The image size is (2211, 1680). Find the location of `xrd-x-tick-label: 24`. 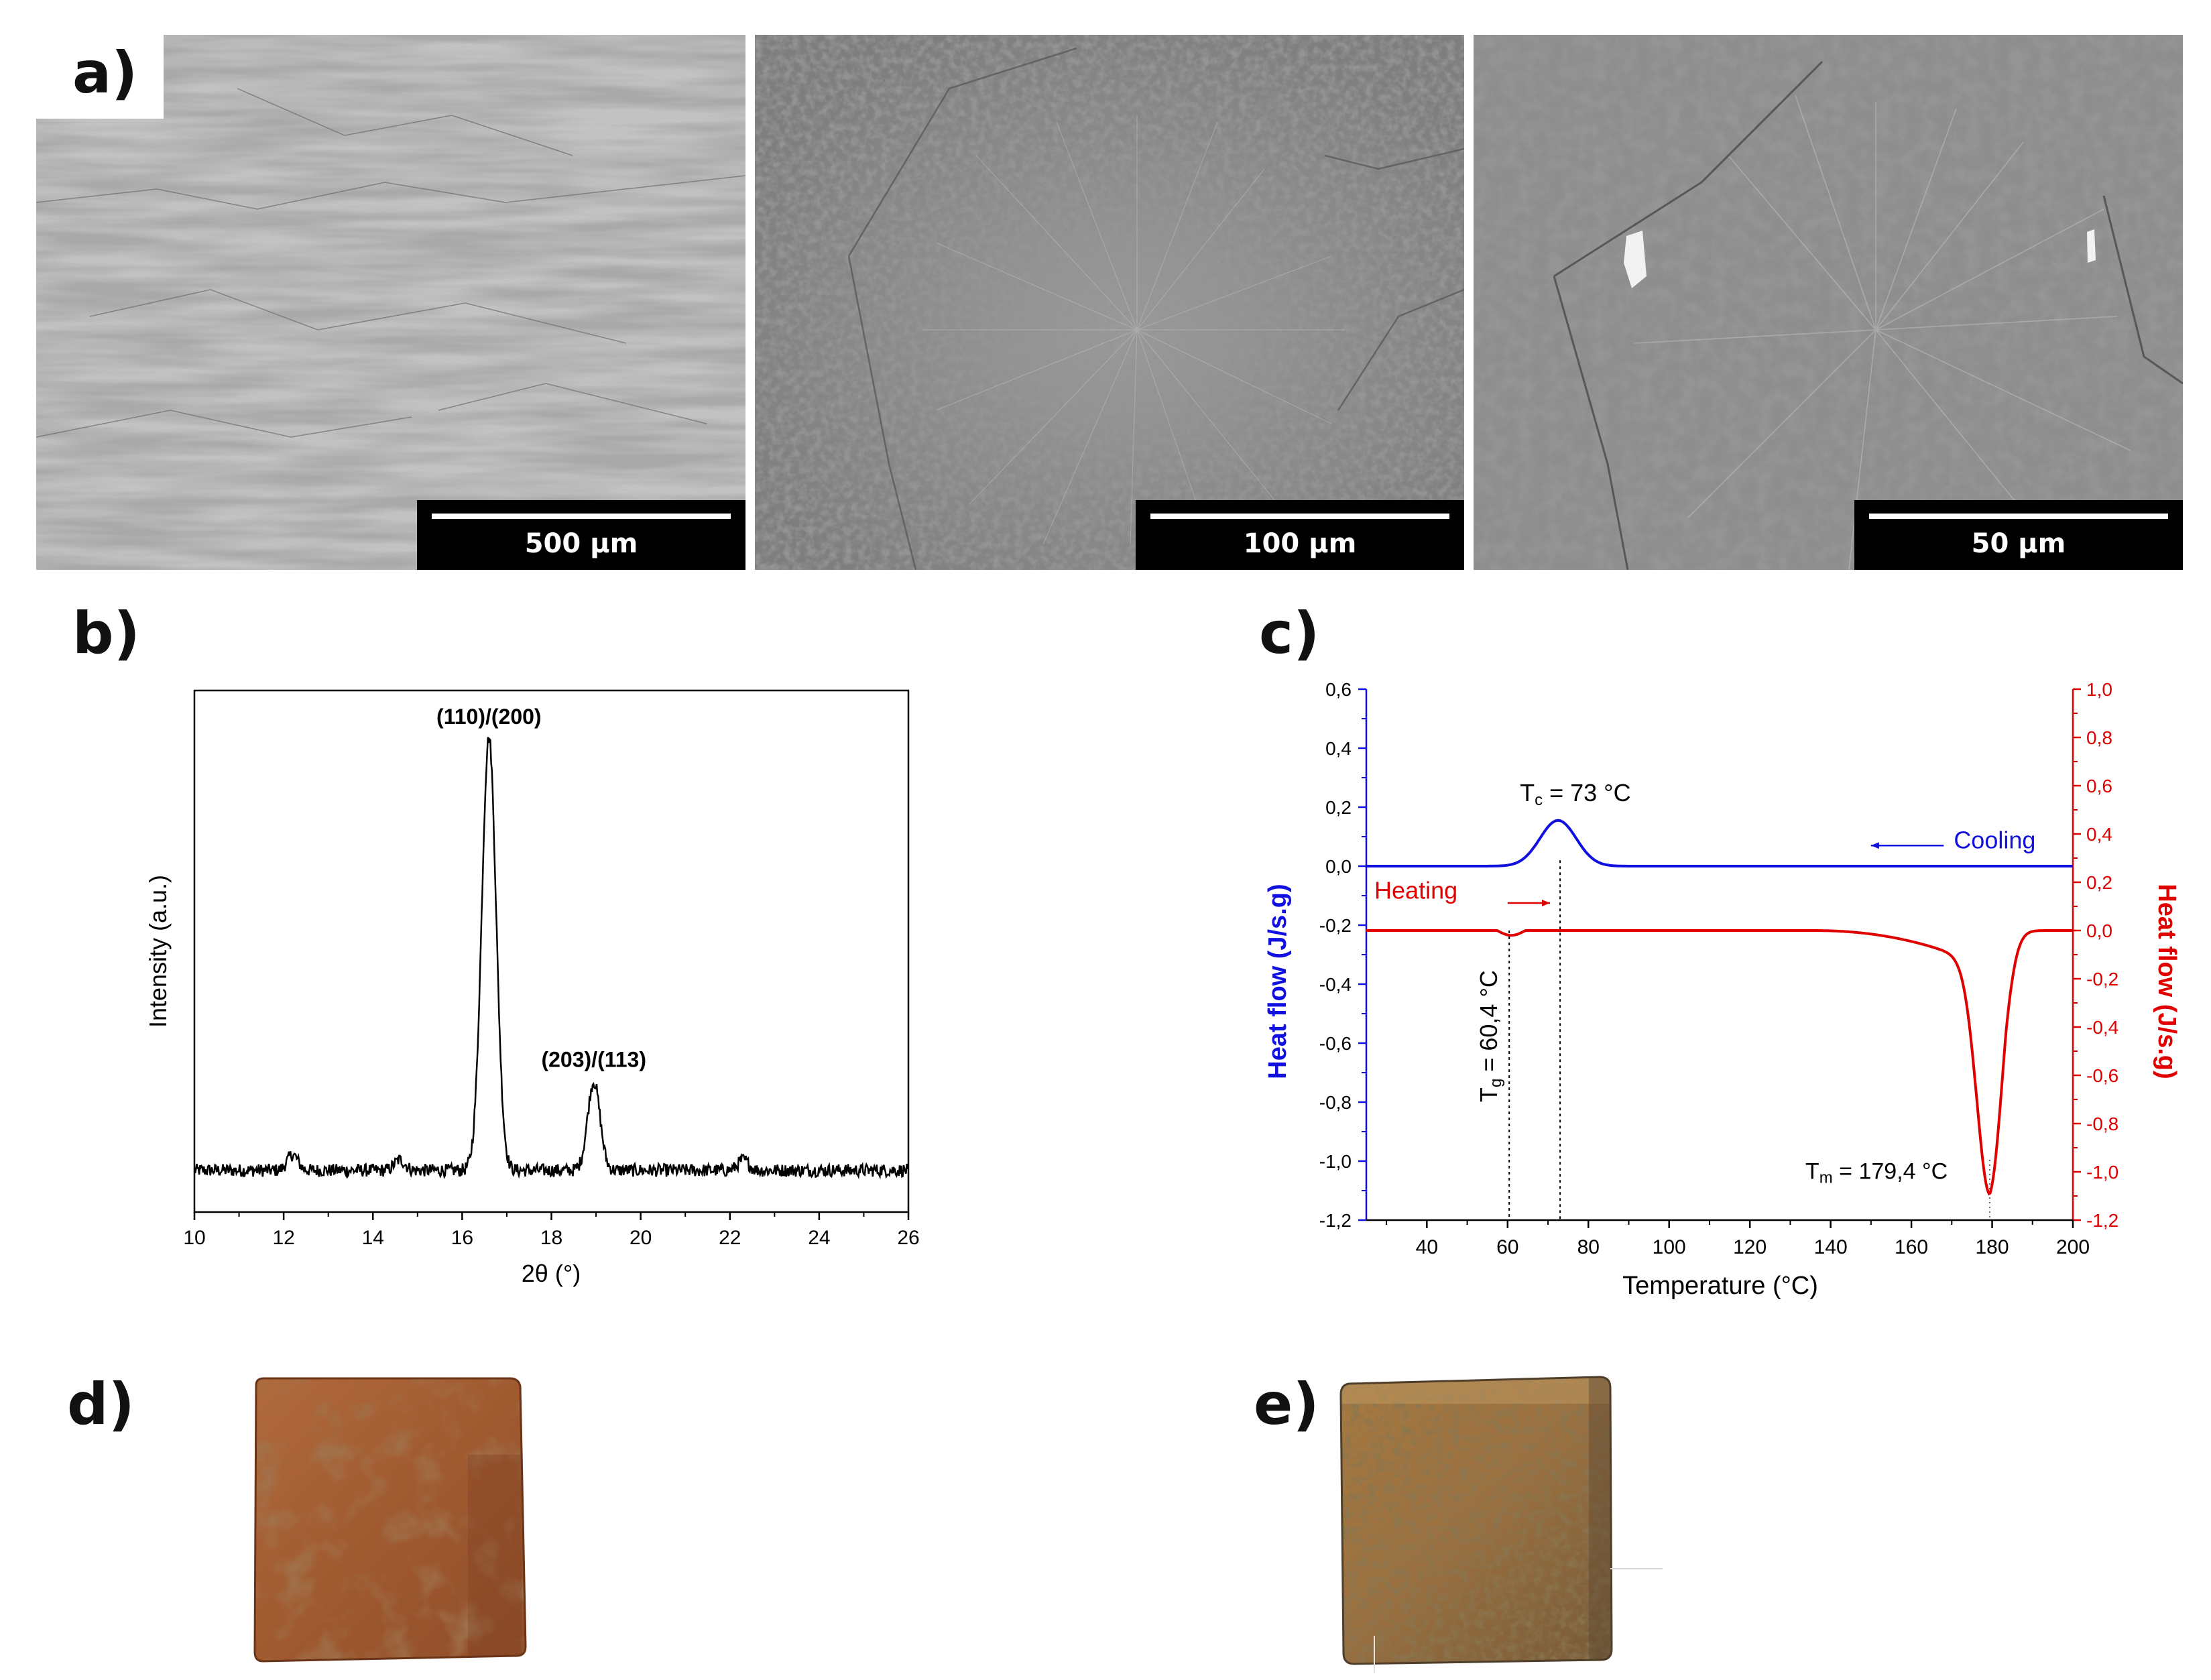

xrd-x-tick-label: 24 is located at coordinates (819, 1238).